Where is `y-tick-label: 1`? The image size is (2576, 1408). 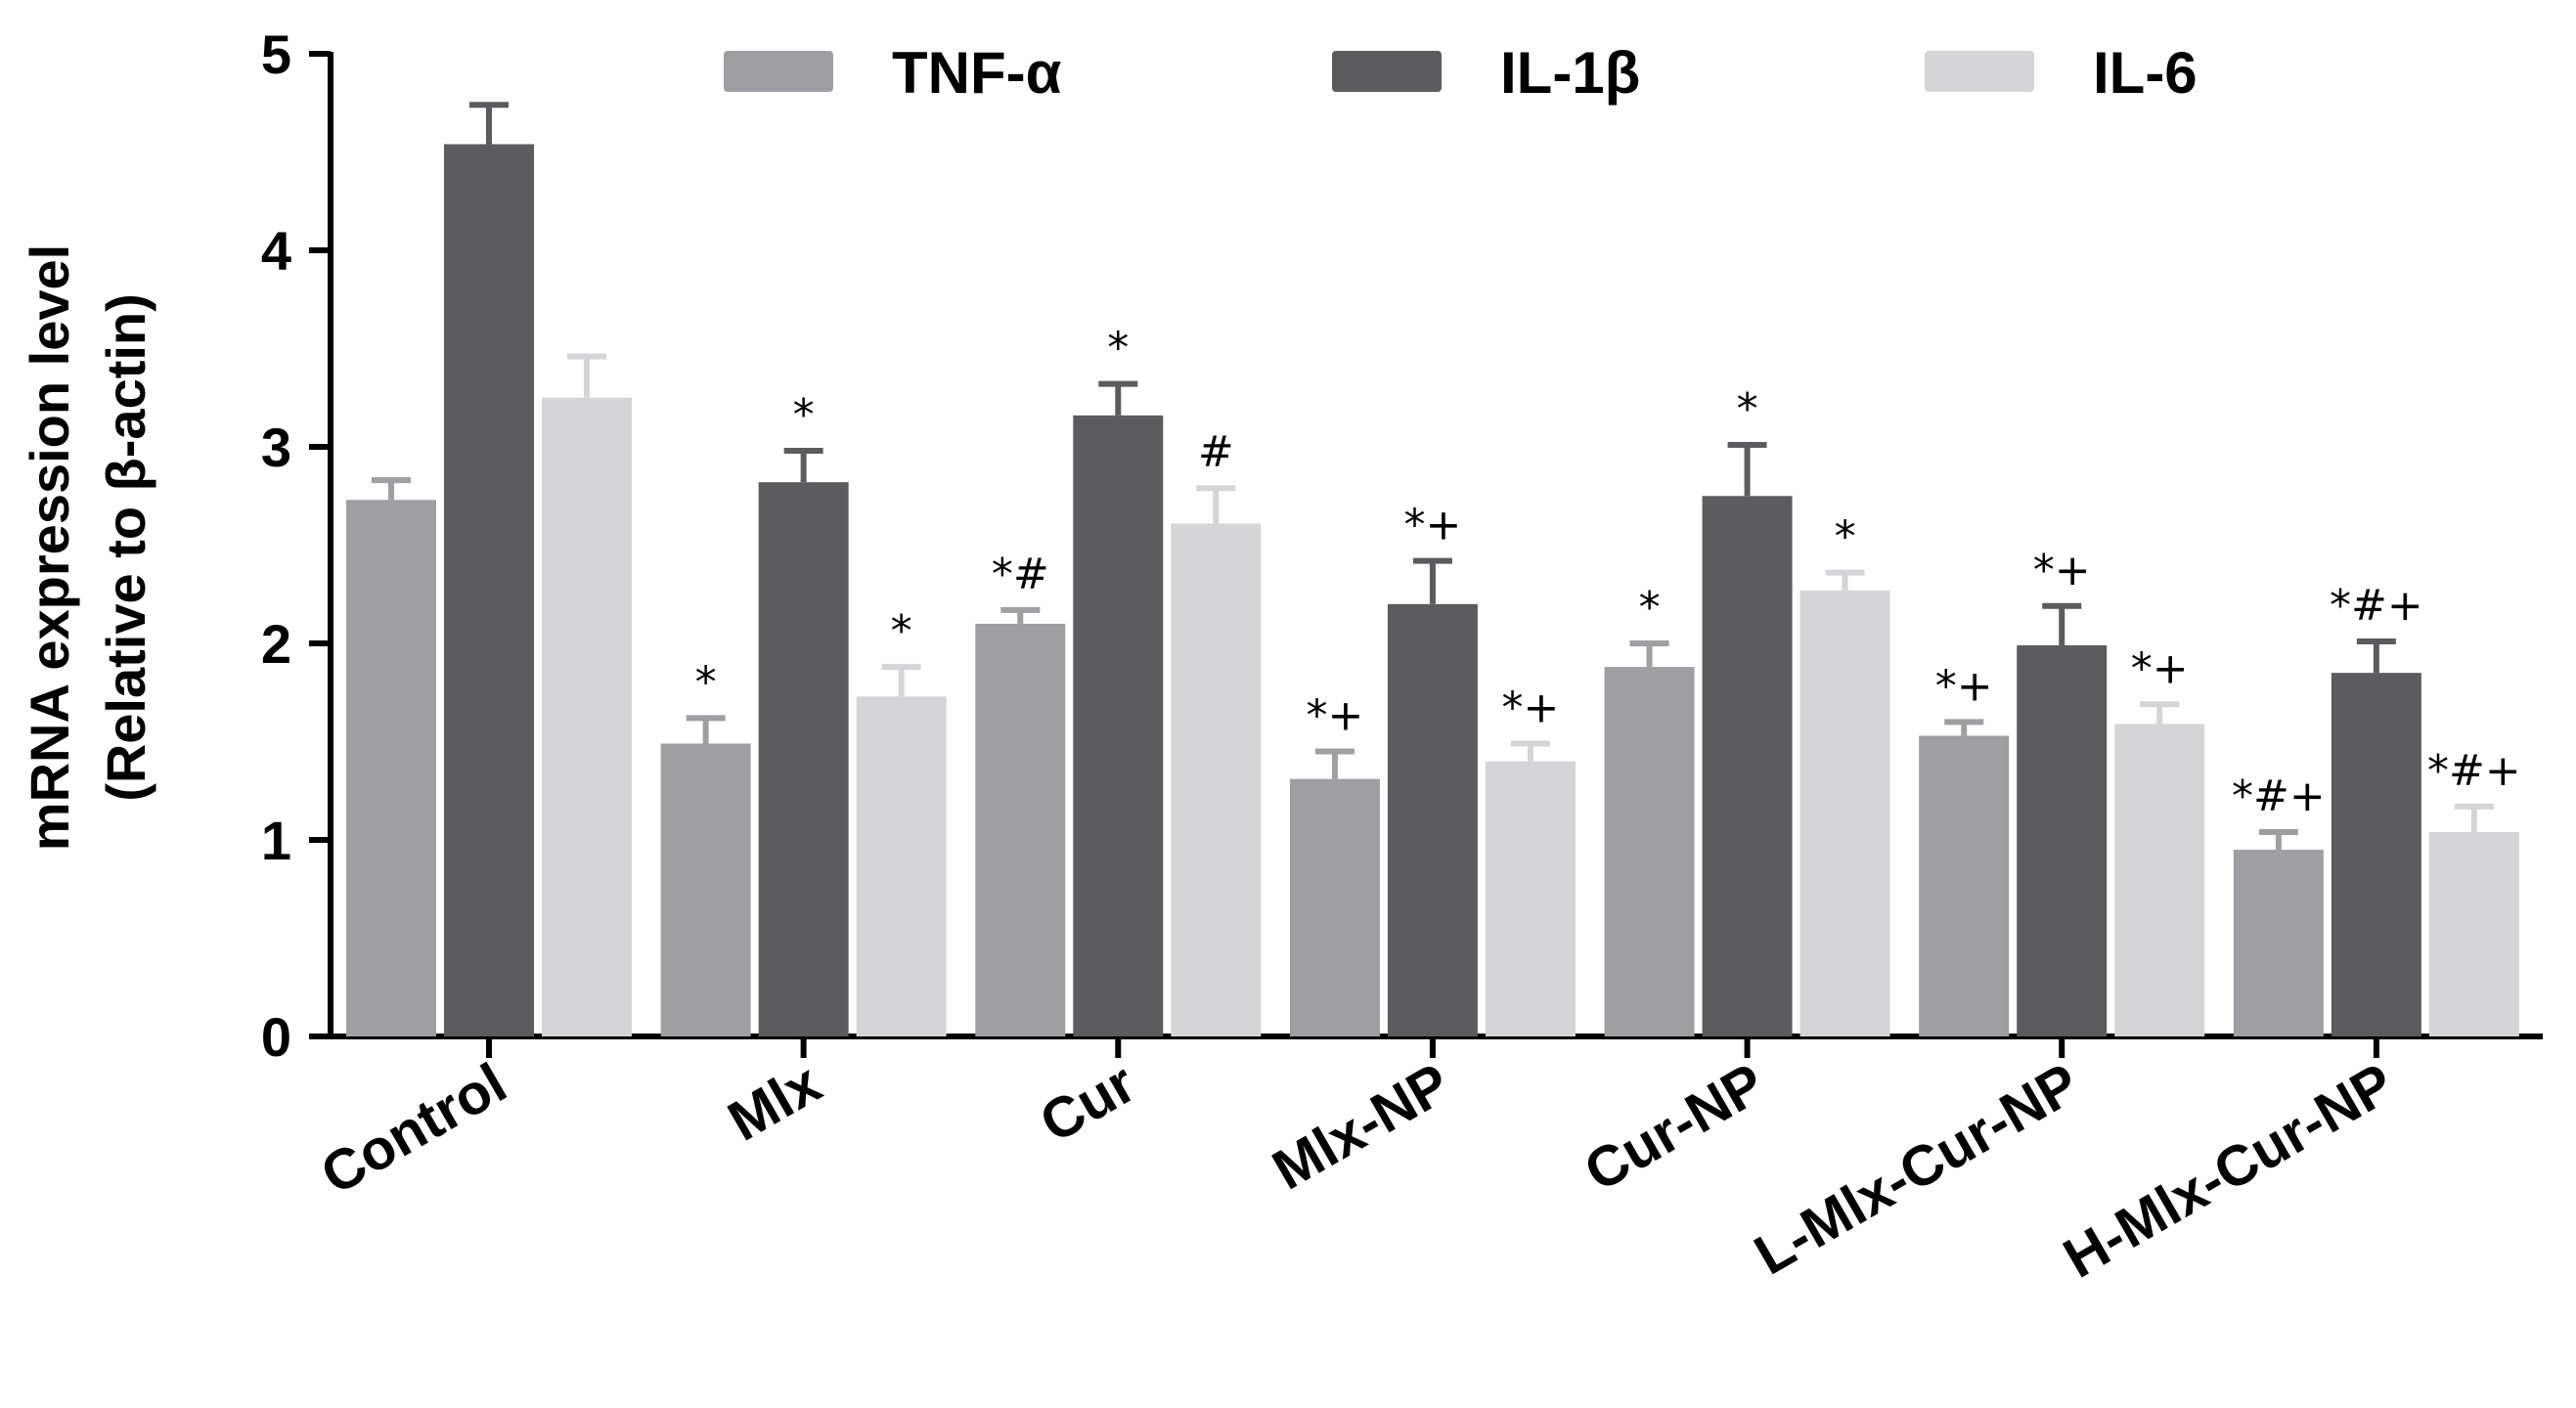 y-tick-label: 1 is located at coordinates (276, 840).